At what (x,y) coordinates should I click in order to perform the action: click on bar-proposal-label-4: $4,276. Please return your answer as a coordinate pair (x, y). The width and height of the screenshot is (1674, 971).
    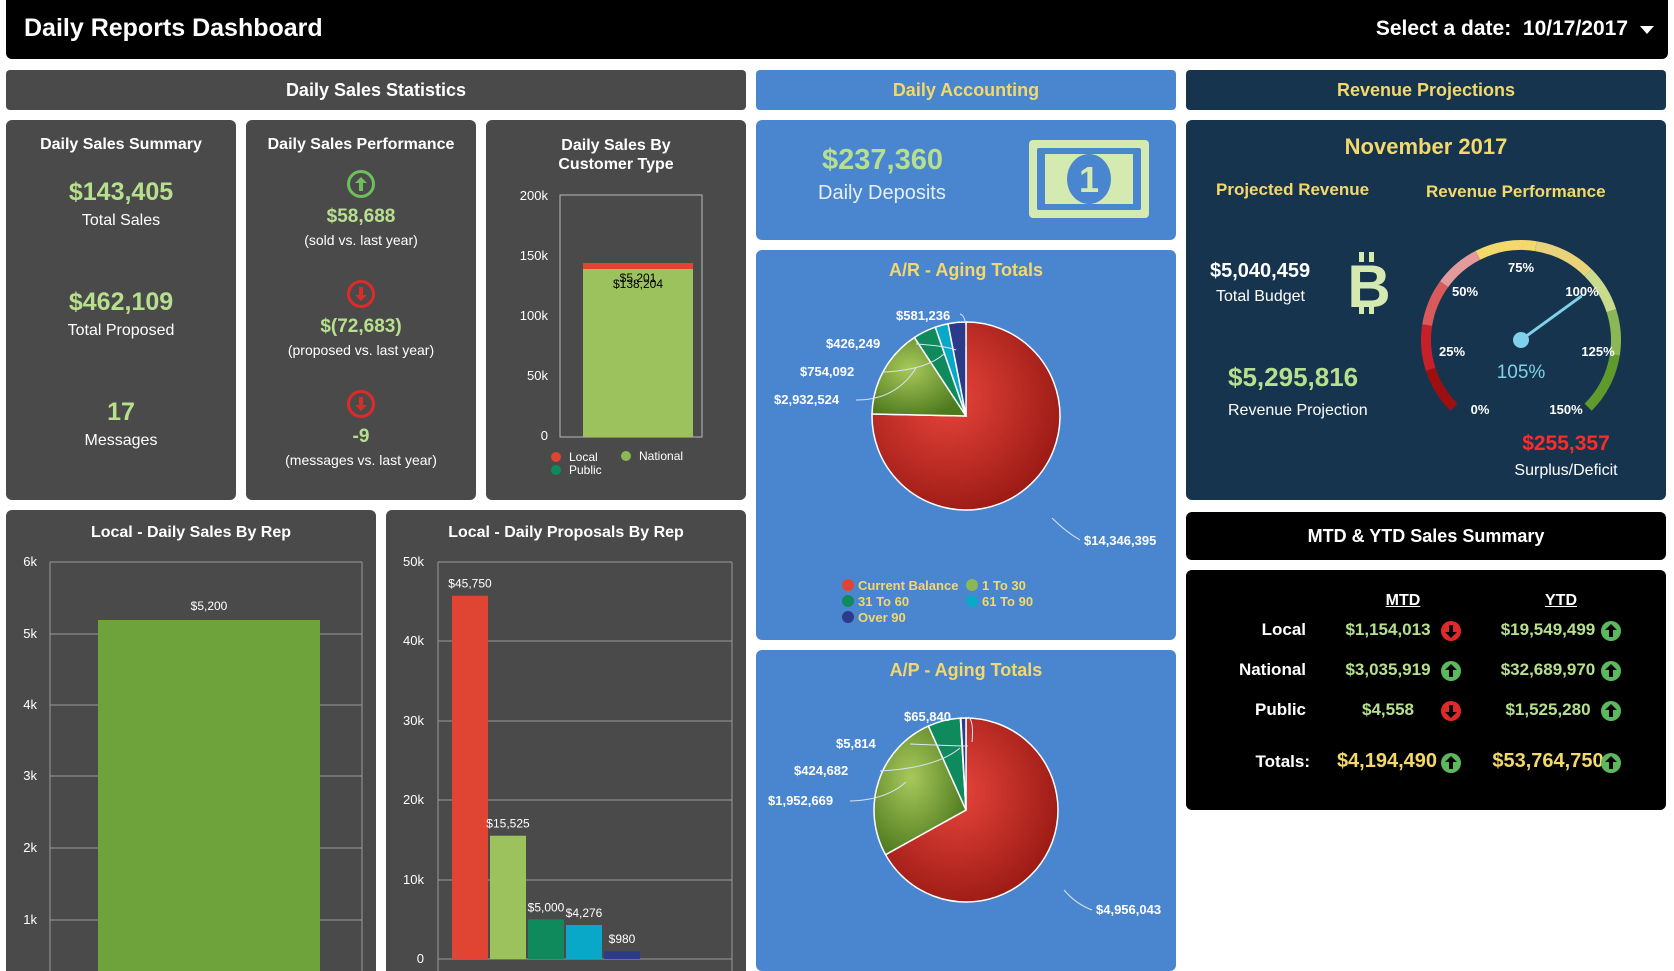
    Looking at the image, I should click on (584, 913).